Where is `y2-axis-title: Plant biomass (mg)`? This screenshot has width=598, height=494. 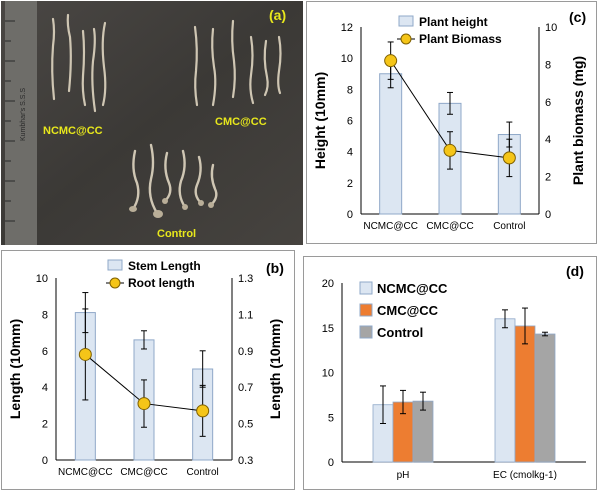
y2-axis-title: Plant biomass (mg) is located at coordinates (578, 120).